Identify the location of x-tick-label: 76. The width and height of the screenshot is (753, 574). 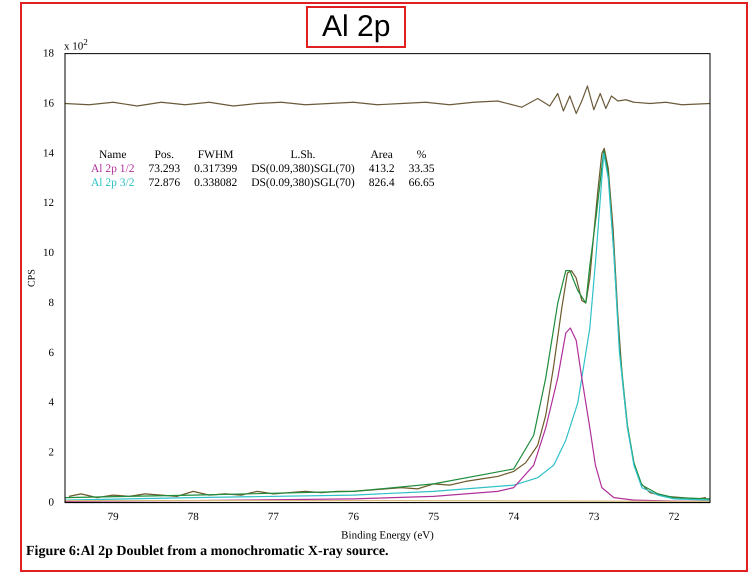
(354, 517).